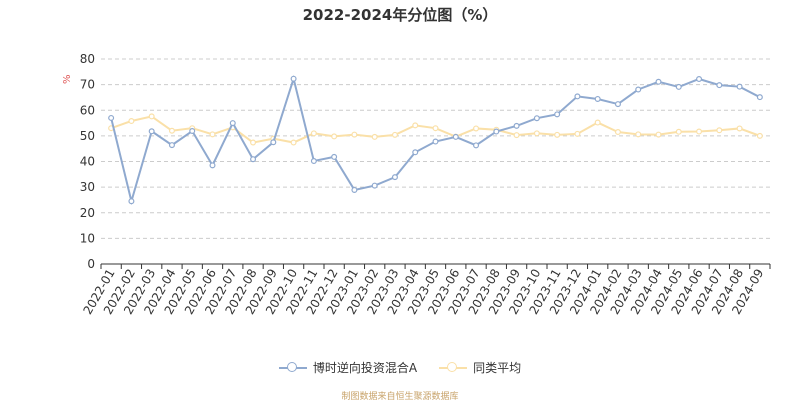  I want to click on y-tick-label: 40, so click(87, 162).